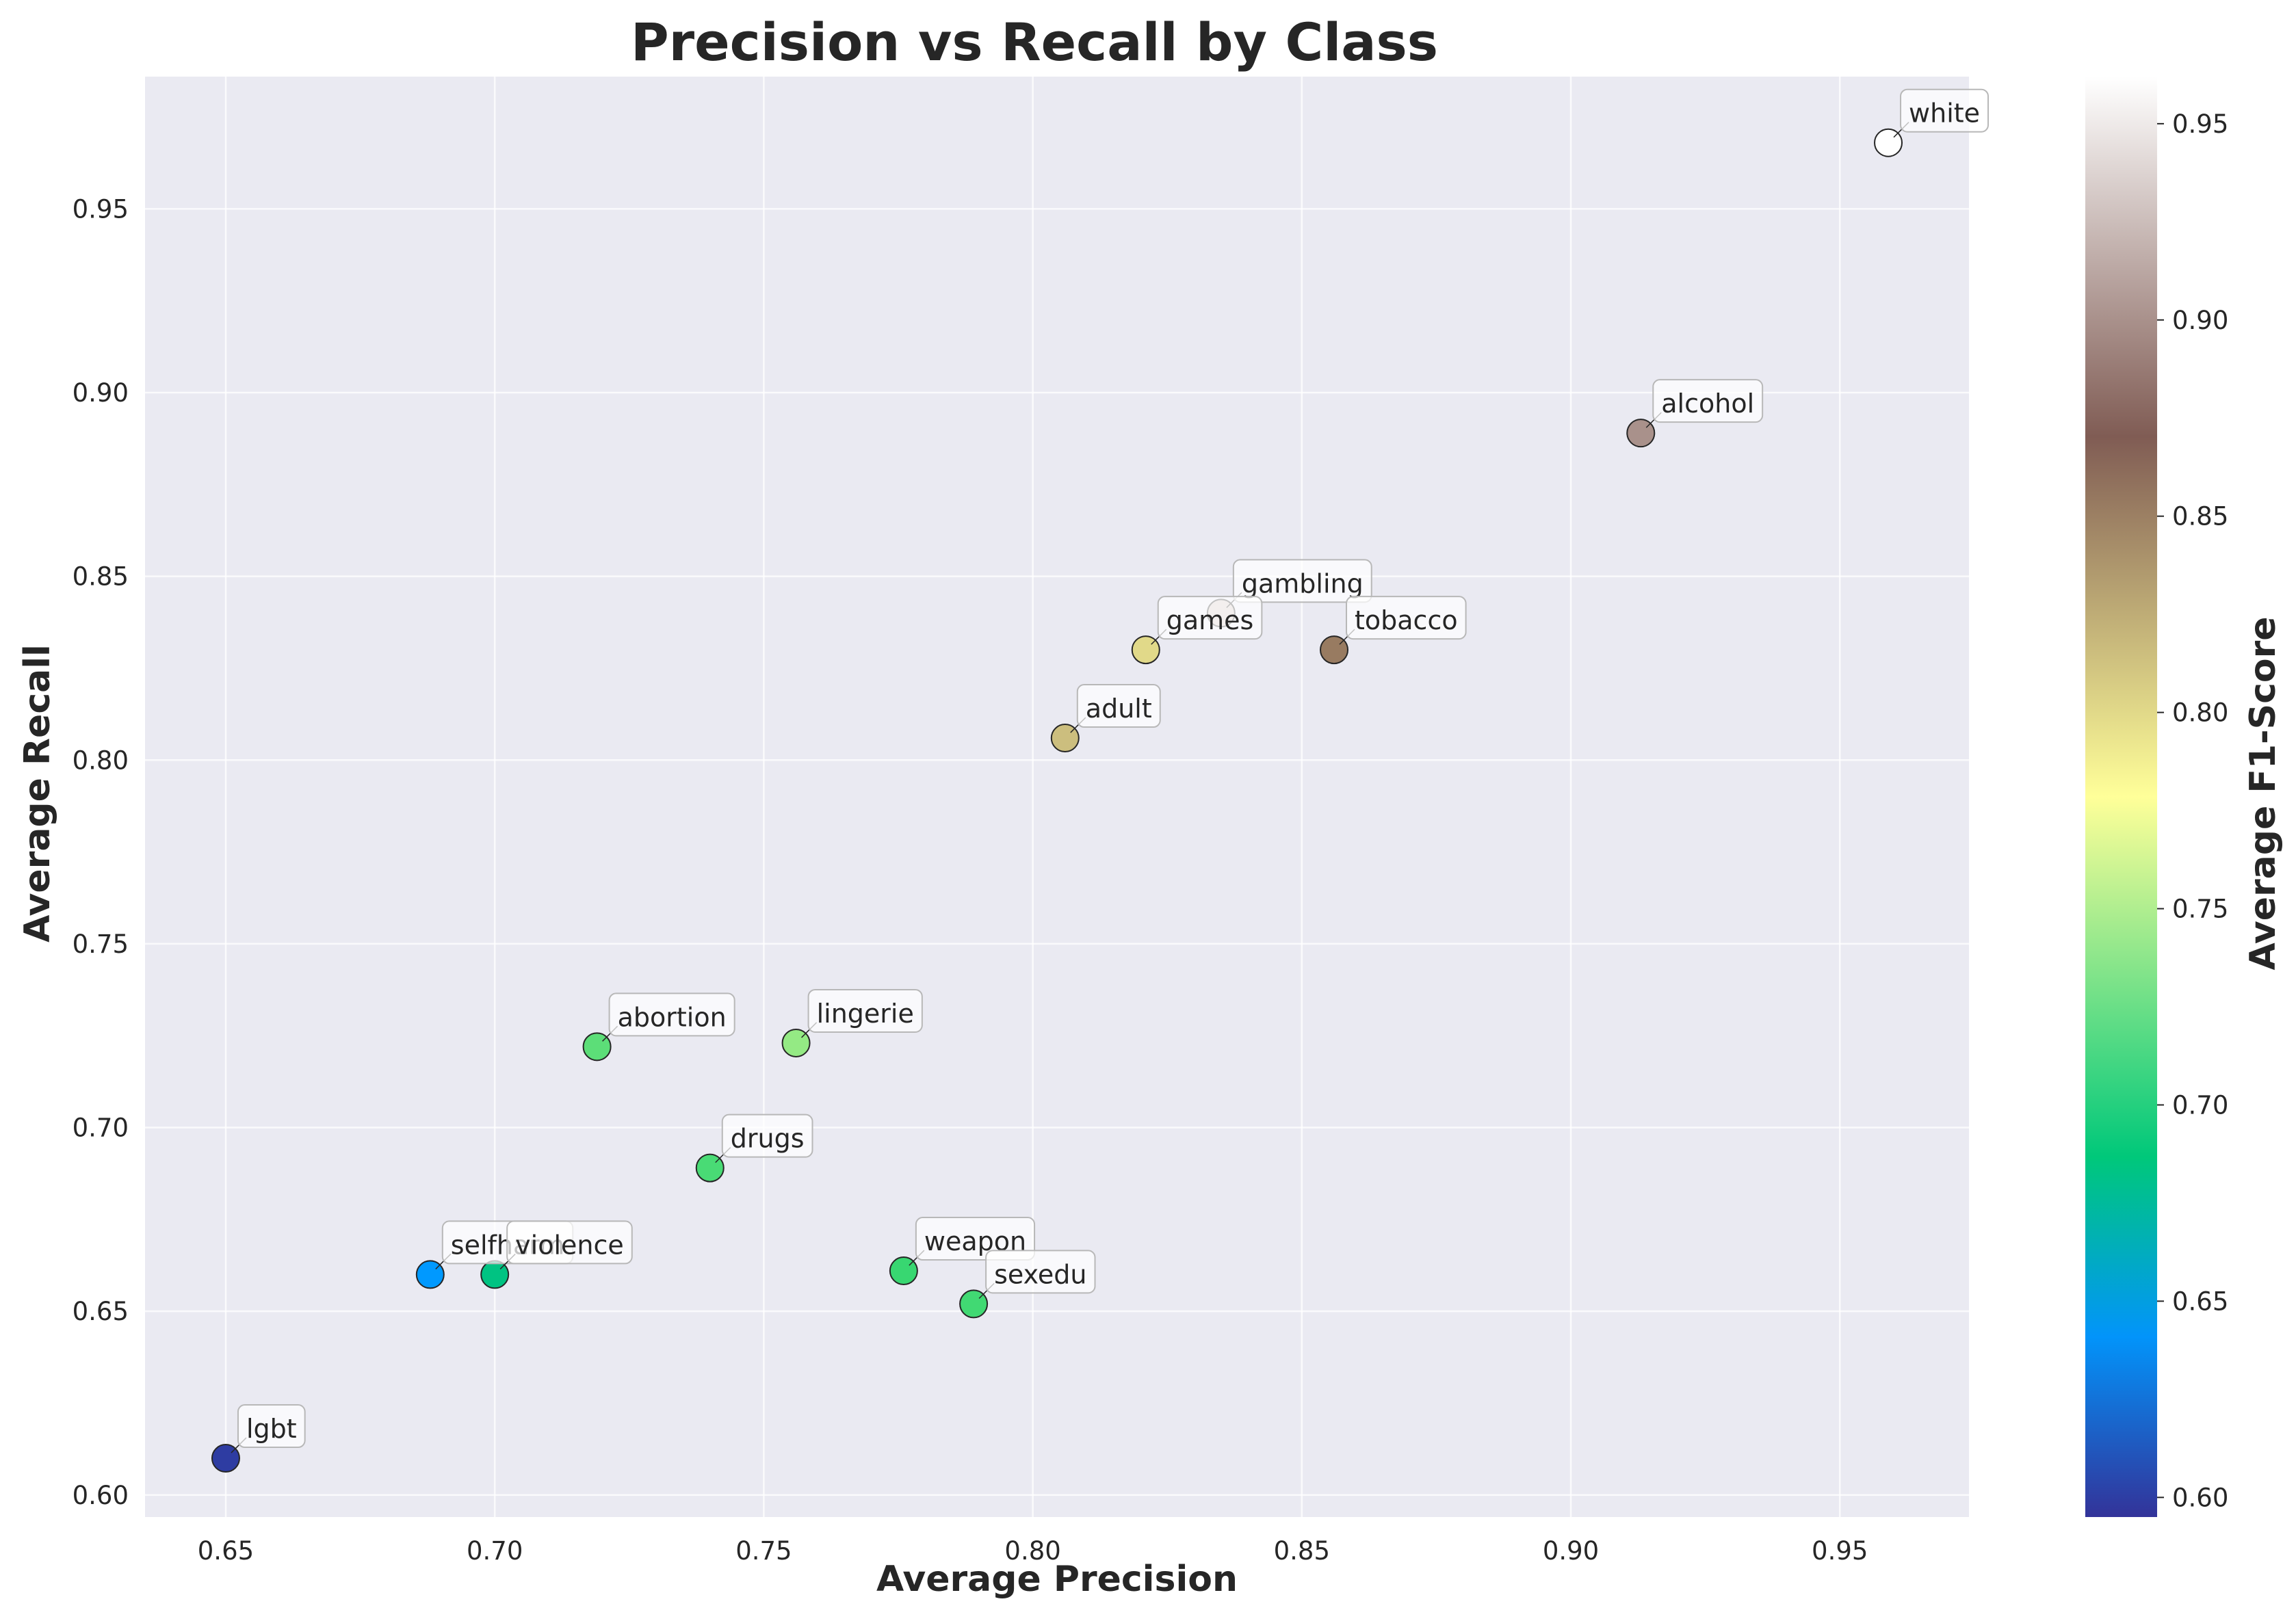 The width and height of the screenshot is (2296, 1621). I want to click on point-label-tobacco: tobacco, so click(1403, 620).